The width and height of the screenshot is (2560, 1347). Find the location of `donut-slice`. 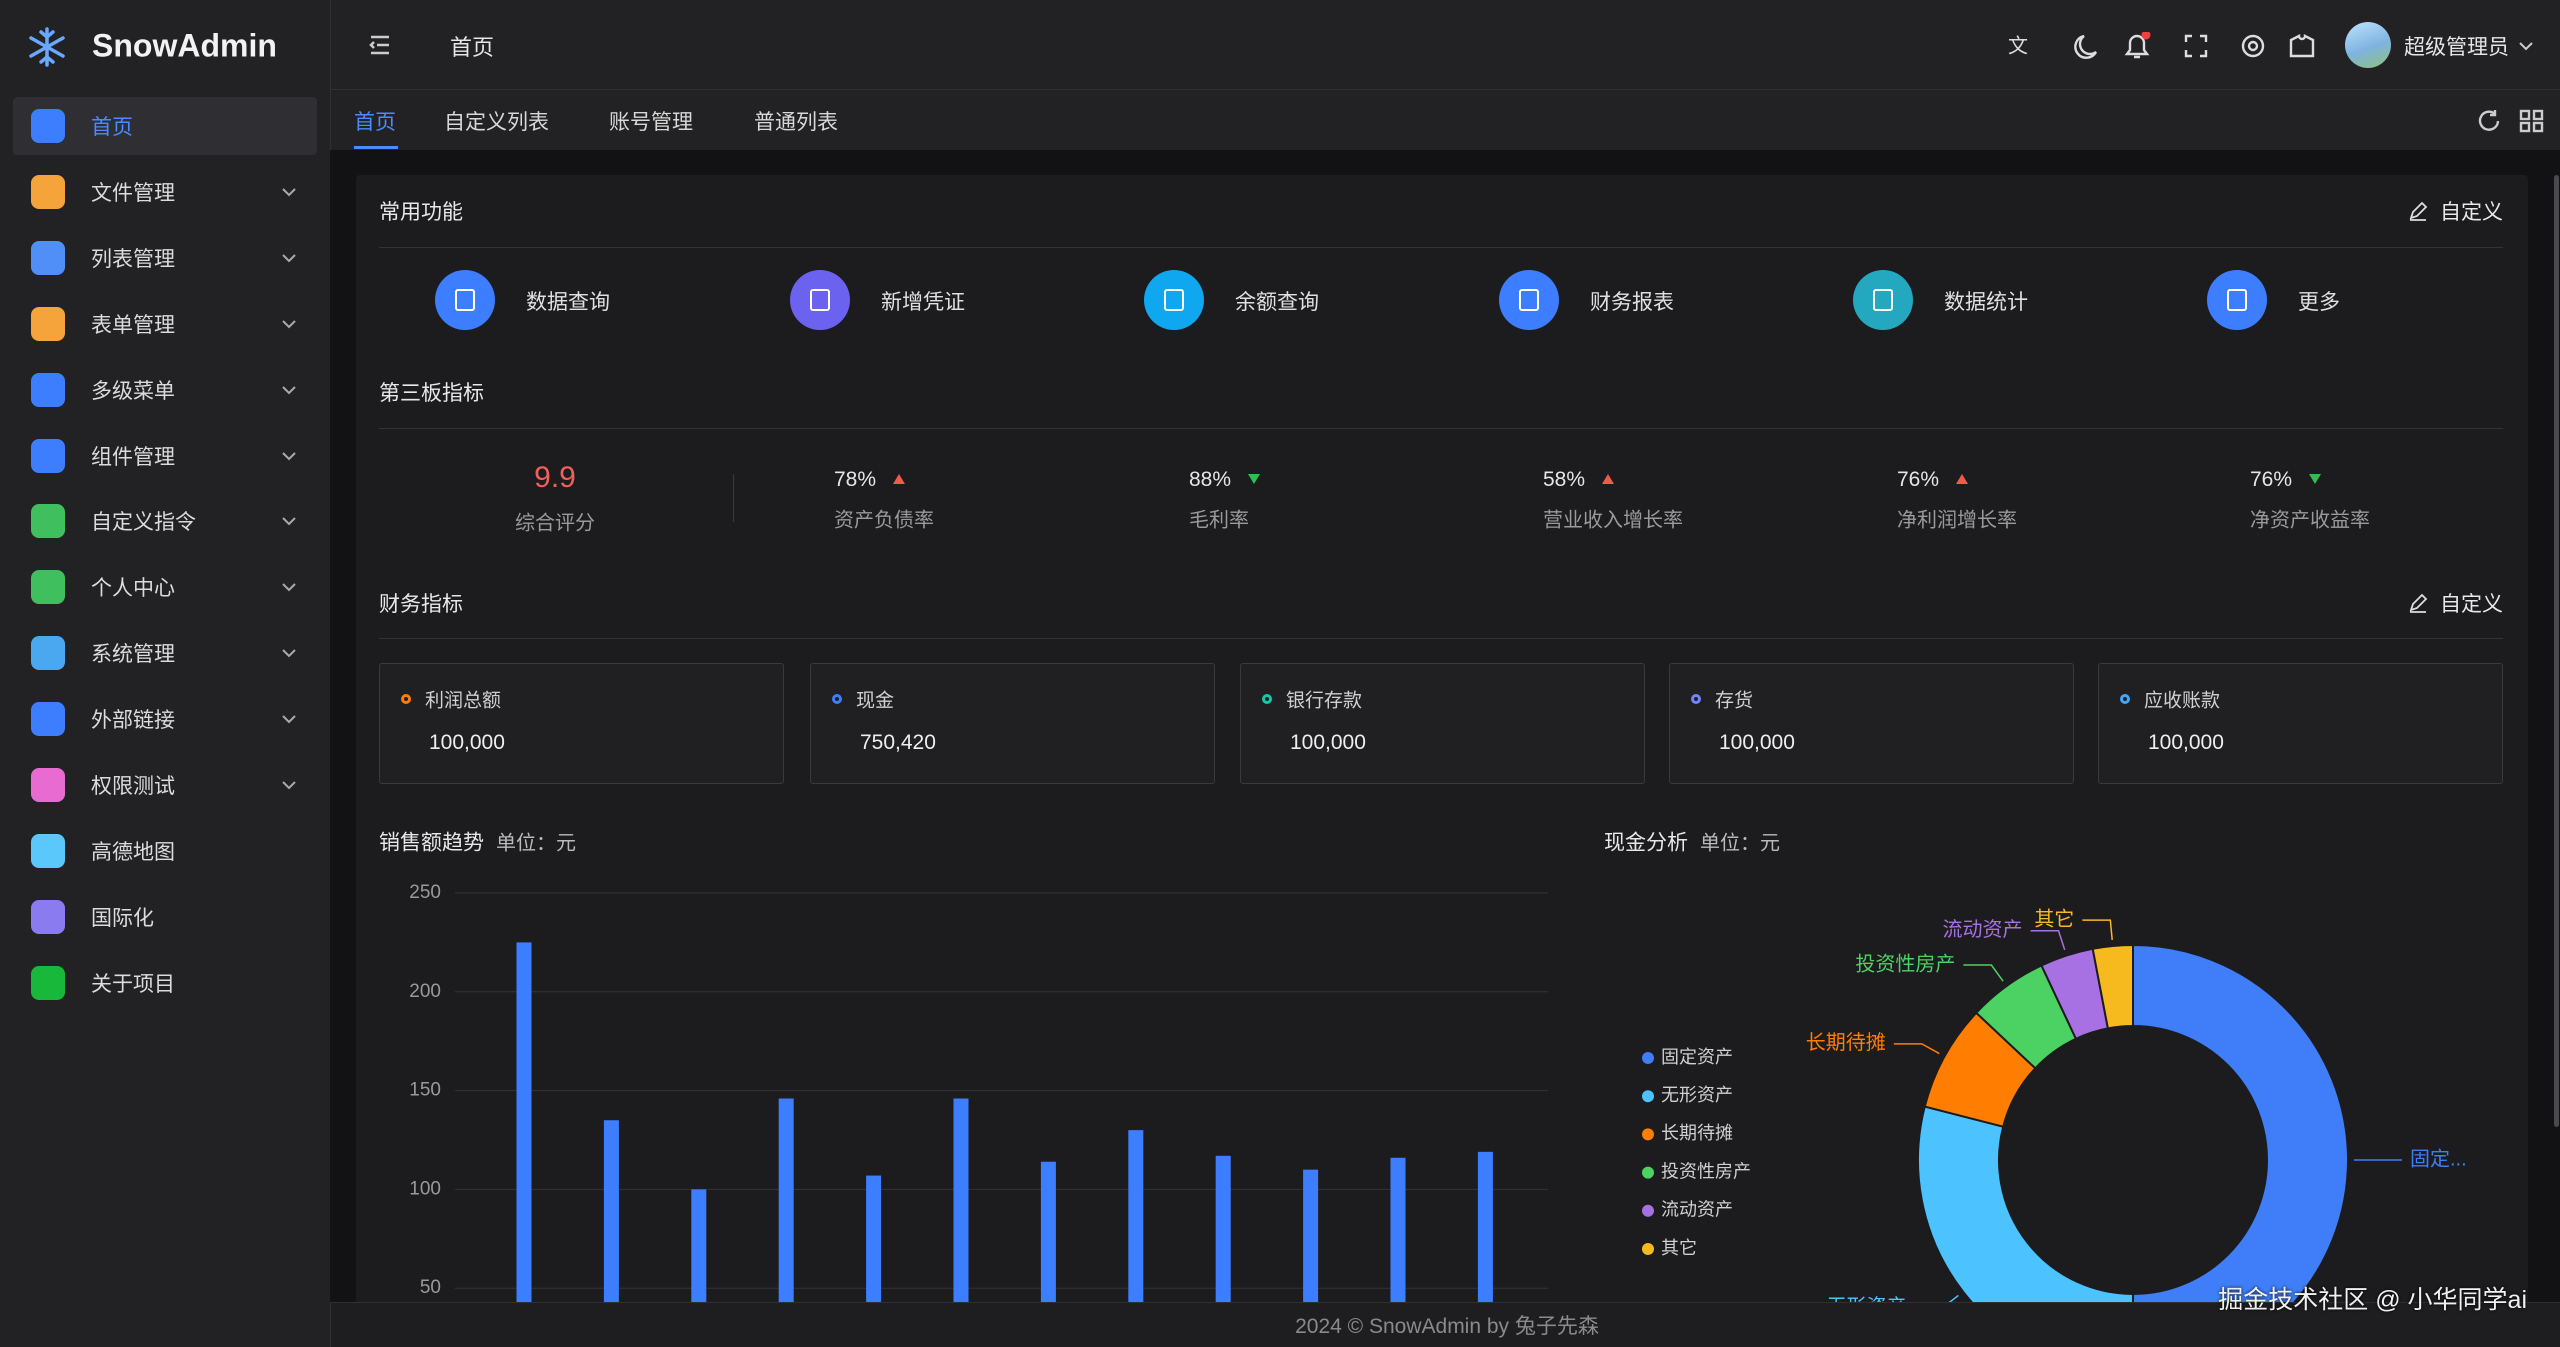

donut-slice is located at coordinates (2112, 986).